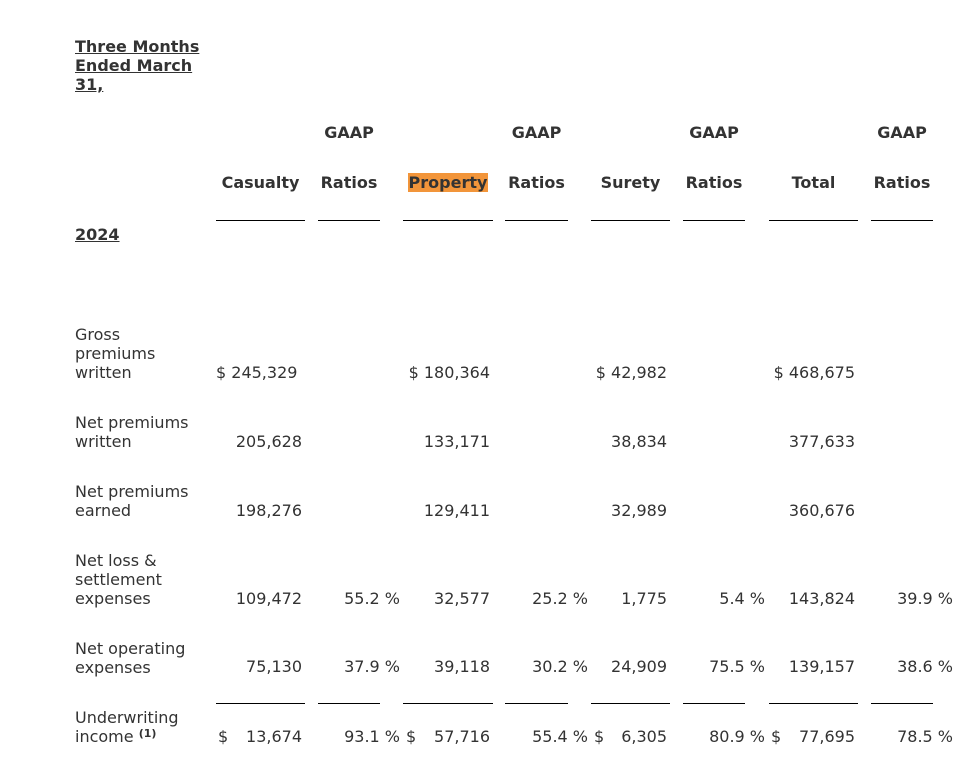  I want to click on cell-total-ratio: 78.5 %, so click(925, 736).